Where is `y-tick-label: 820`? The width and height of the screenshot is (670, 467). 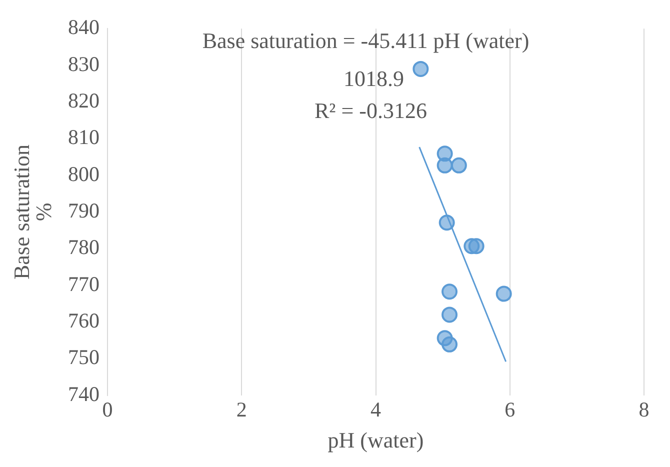 y-tick-label: 820 is located at coordinates (84, 100).